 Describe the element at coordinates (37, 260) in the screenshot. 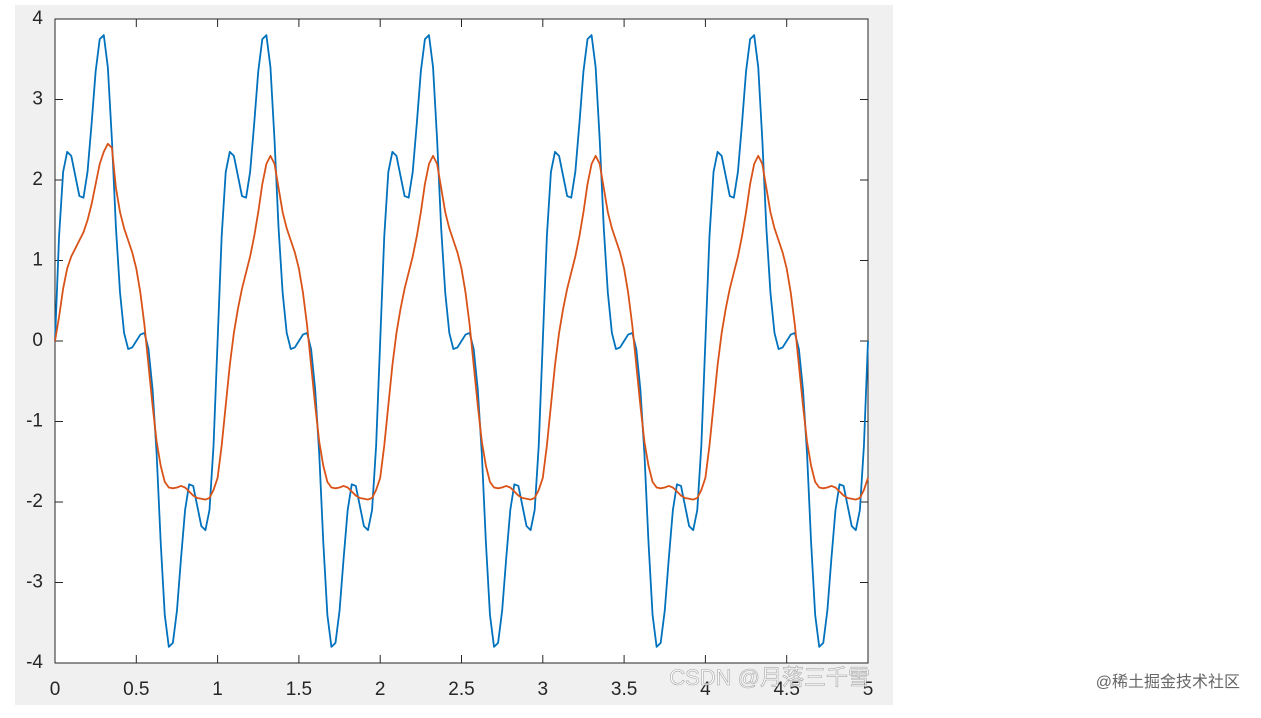

I see `y-tick-label: 1` at that location.